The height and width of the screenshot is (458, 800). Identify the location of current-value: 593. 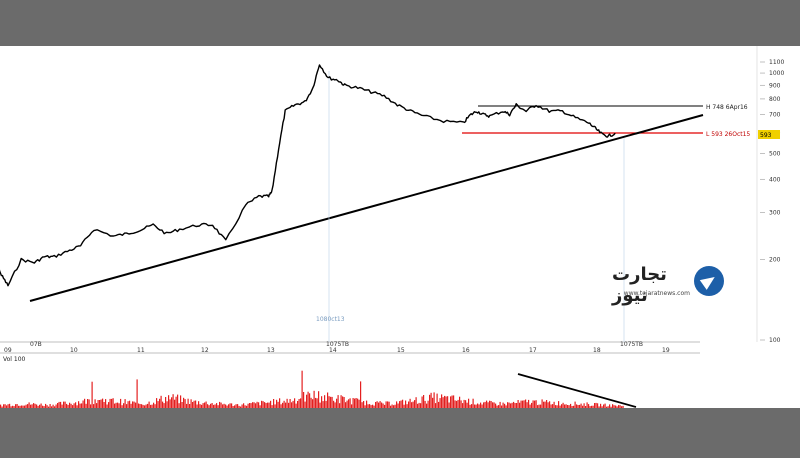
(766, 135).